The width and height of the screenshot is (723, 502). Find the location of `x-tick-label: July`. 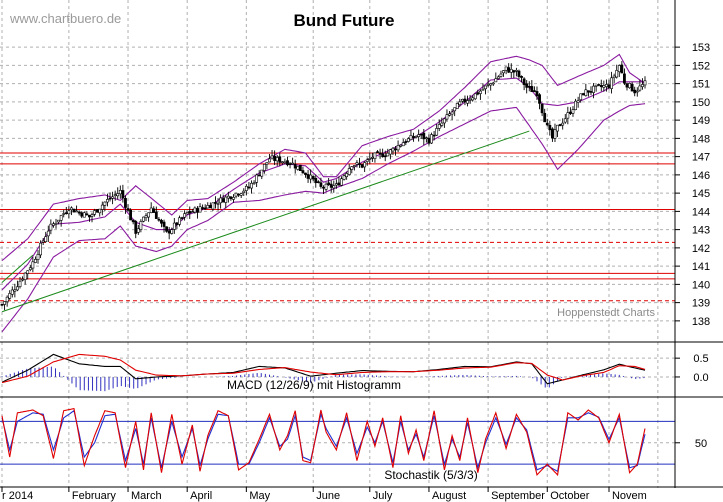

x-tick-label: July is located at coordinates (383, 496).